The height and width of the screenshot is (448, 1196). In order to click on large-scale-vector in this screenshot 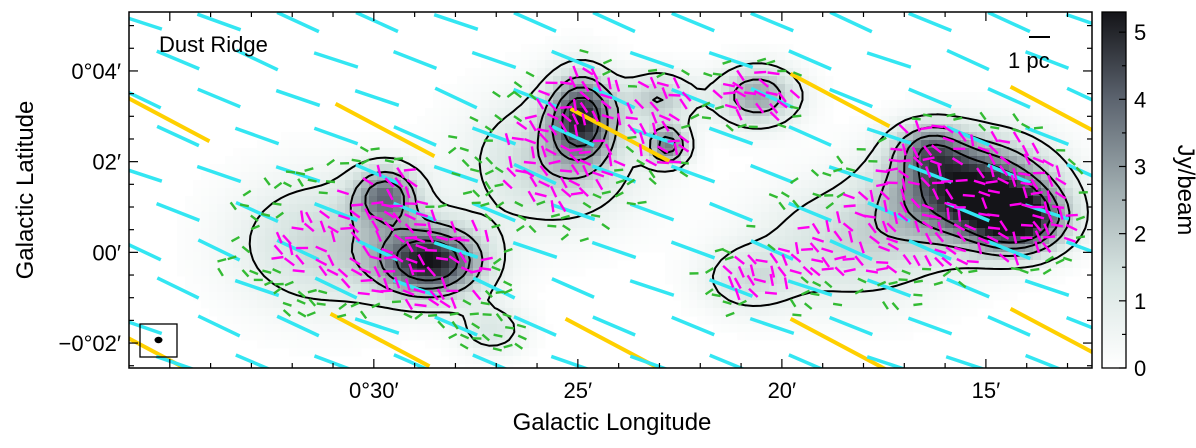, I will do `click(838, 342)`.